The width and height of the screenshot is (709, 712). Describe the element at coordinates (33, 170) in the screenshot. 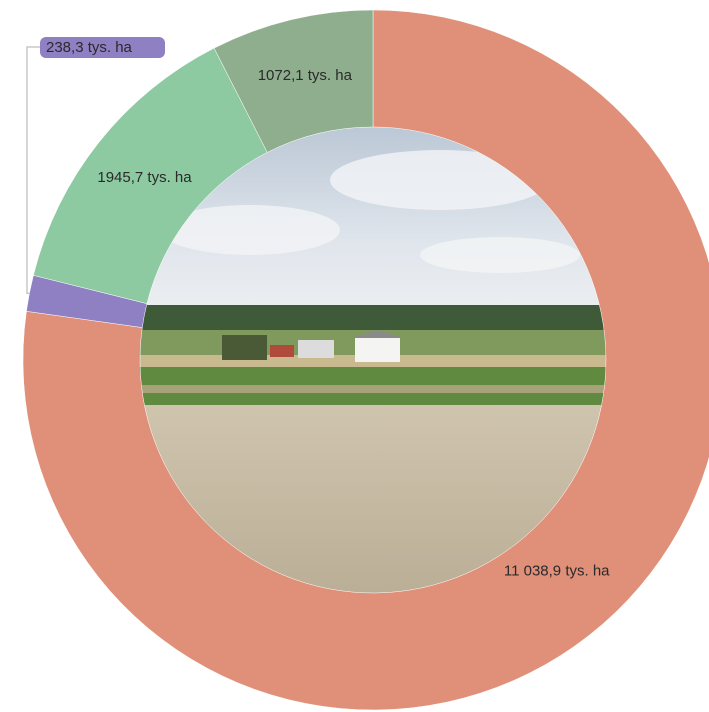

I see `leader-line` at that location.